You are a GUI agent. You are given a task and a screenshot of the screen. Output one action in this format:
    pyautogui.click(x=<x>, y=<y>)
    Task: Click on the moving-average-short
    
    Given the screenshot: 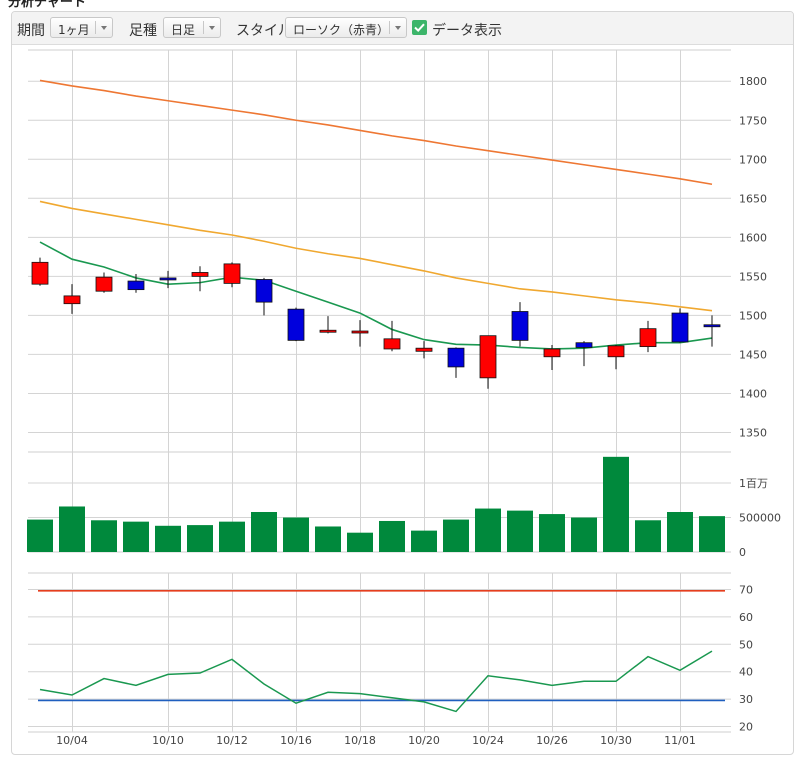 What is the action you would take?
    pyautogui.click(x=376, y=295)
    